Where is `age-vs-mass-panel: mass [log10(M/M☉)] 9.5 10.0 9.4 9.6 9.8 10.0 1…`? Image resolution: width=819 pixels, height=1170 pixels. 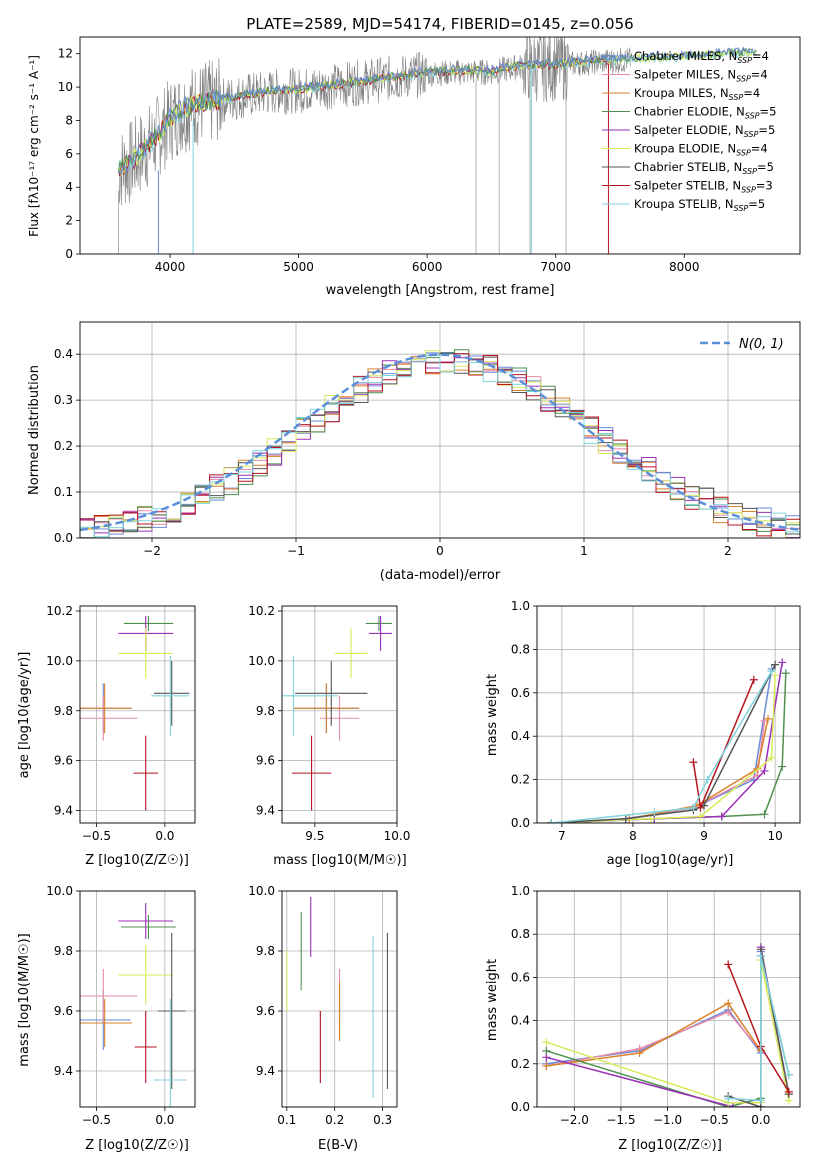
age-vs-mass-panel: mass [log10(M/M☉)] 9.5 10.0 9.4 9.6 9.8 10.0 1… is located at coordinates (329, 736).